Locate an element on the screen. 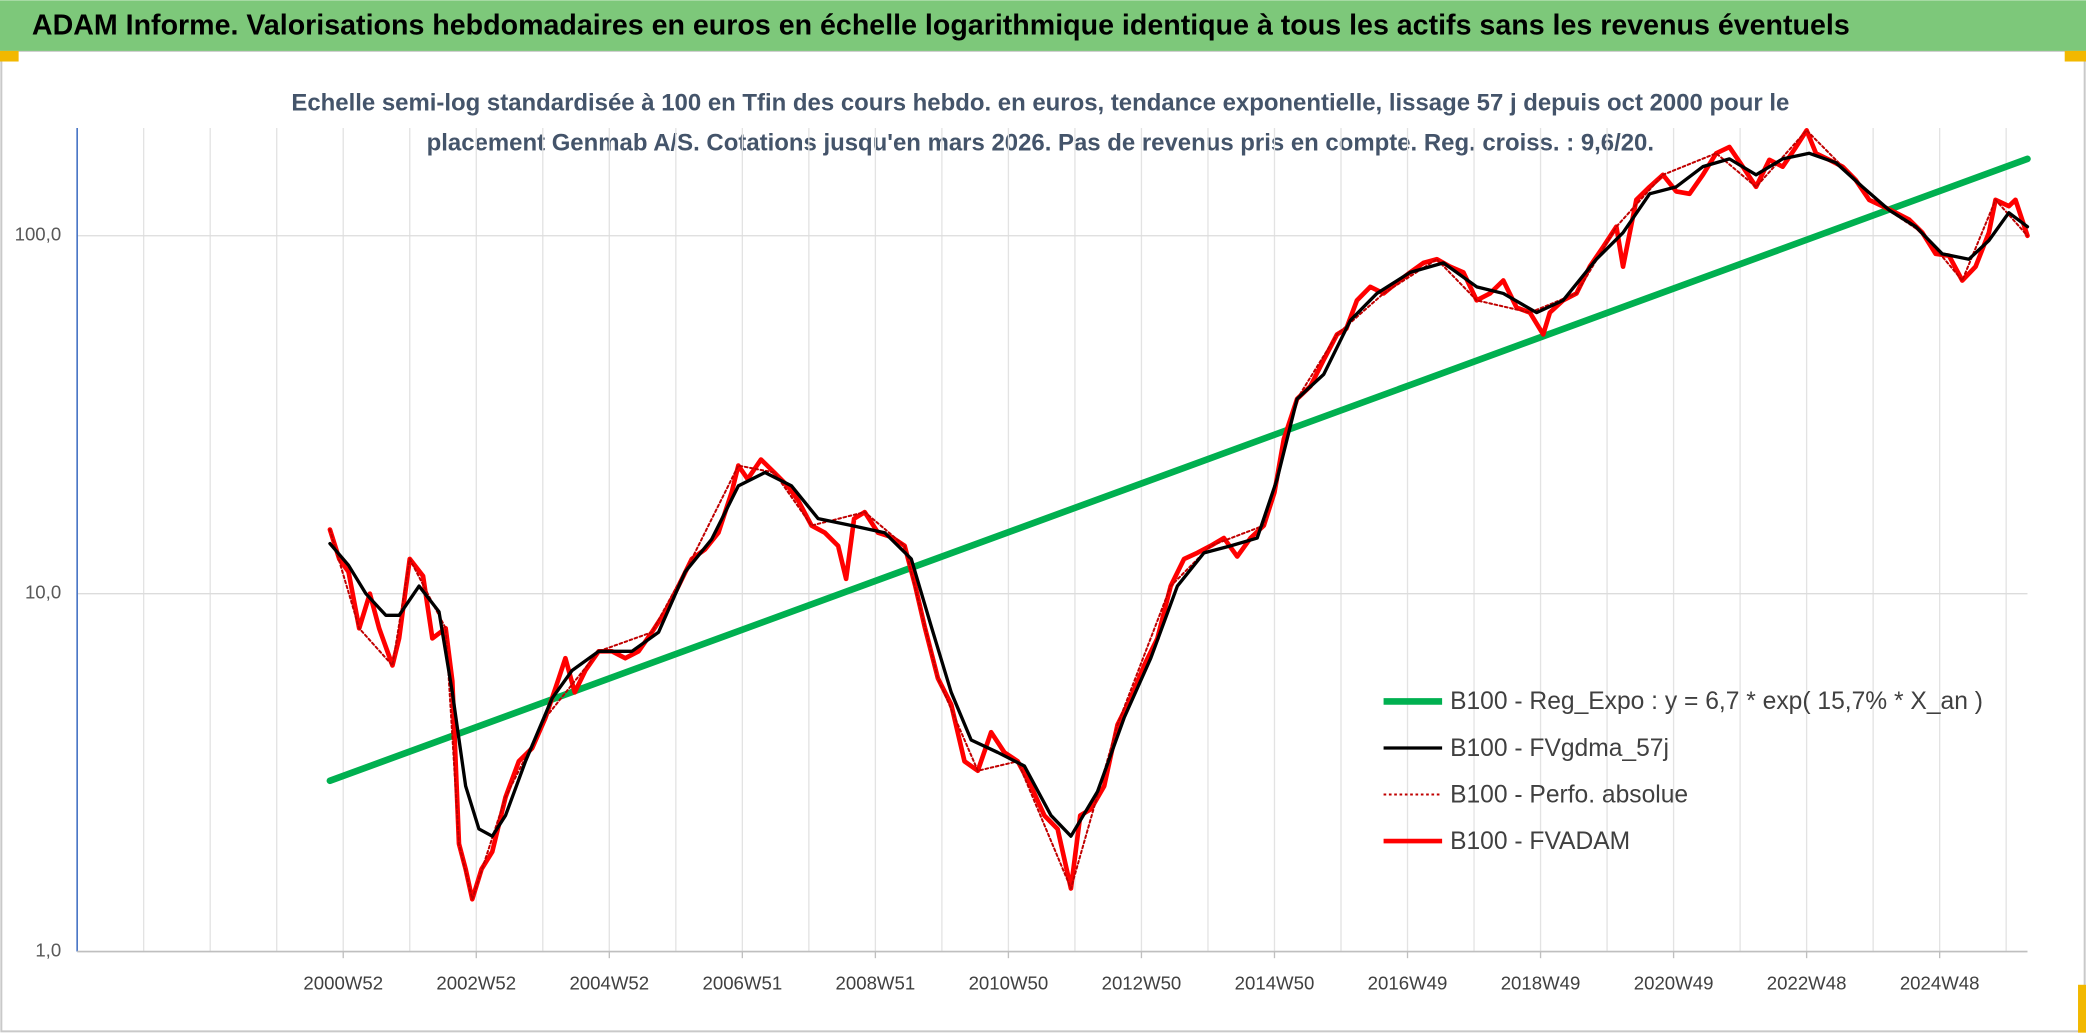  y-tick-label: 100,0 is located at coordinates (38, 234).